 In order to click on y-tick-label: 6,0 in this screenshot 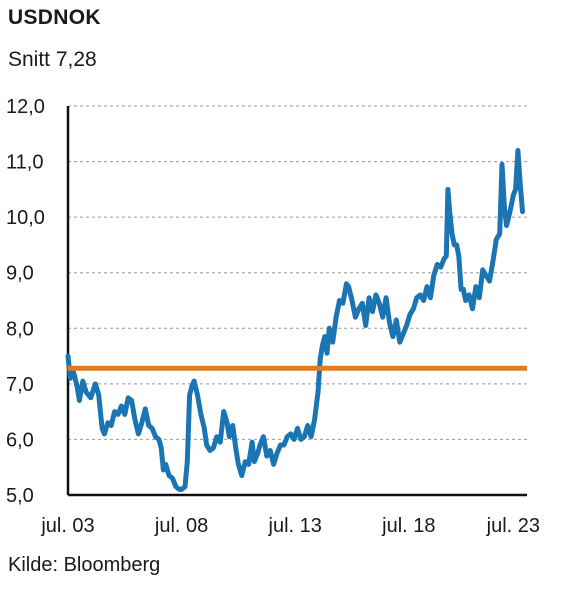, I will do `click(20, 440)`.